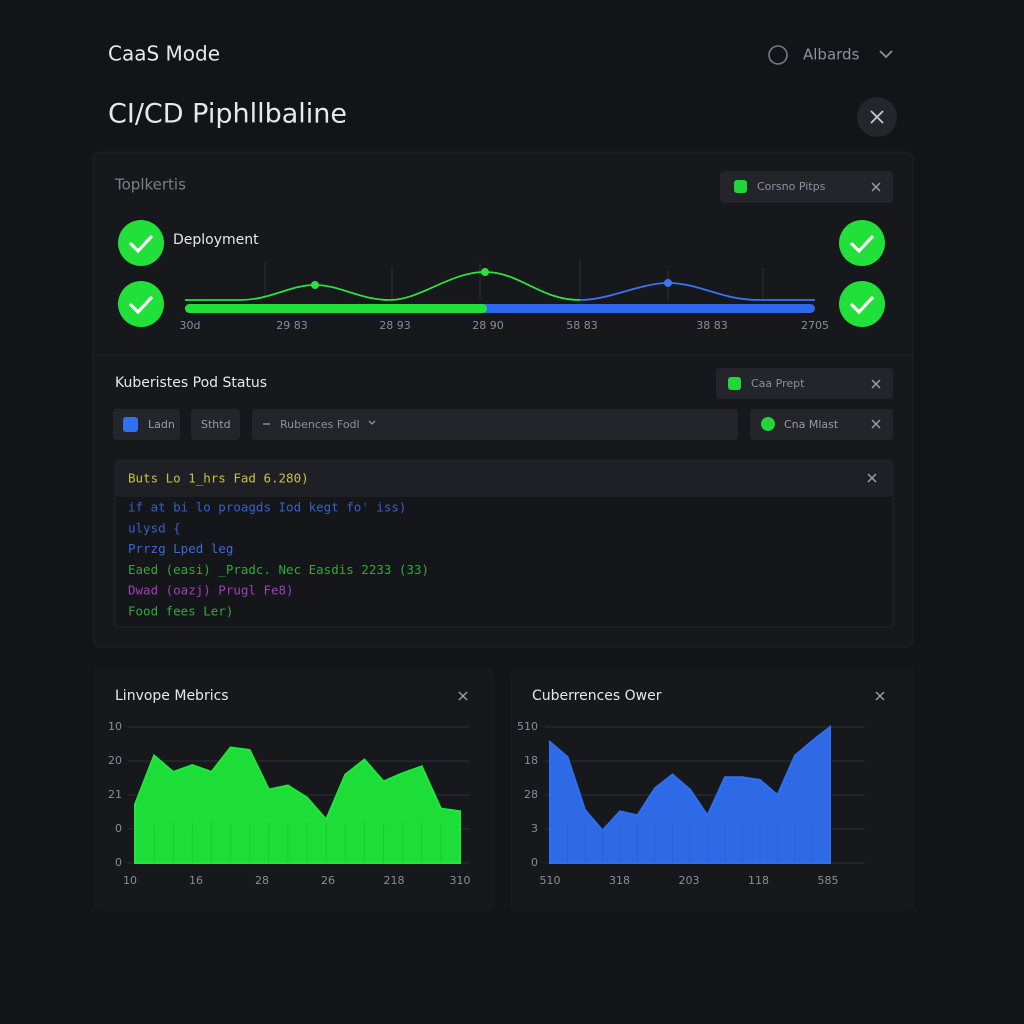 This screenshot has height=1024, width=1024. I want to click on progress-fill, so click(336, 308).